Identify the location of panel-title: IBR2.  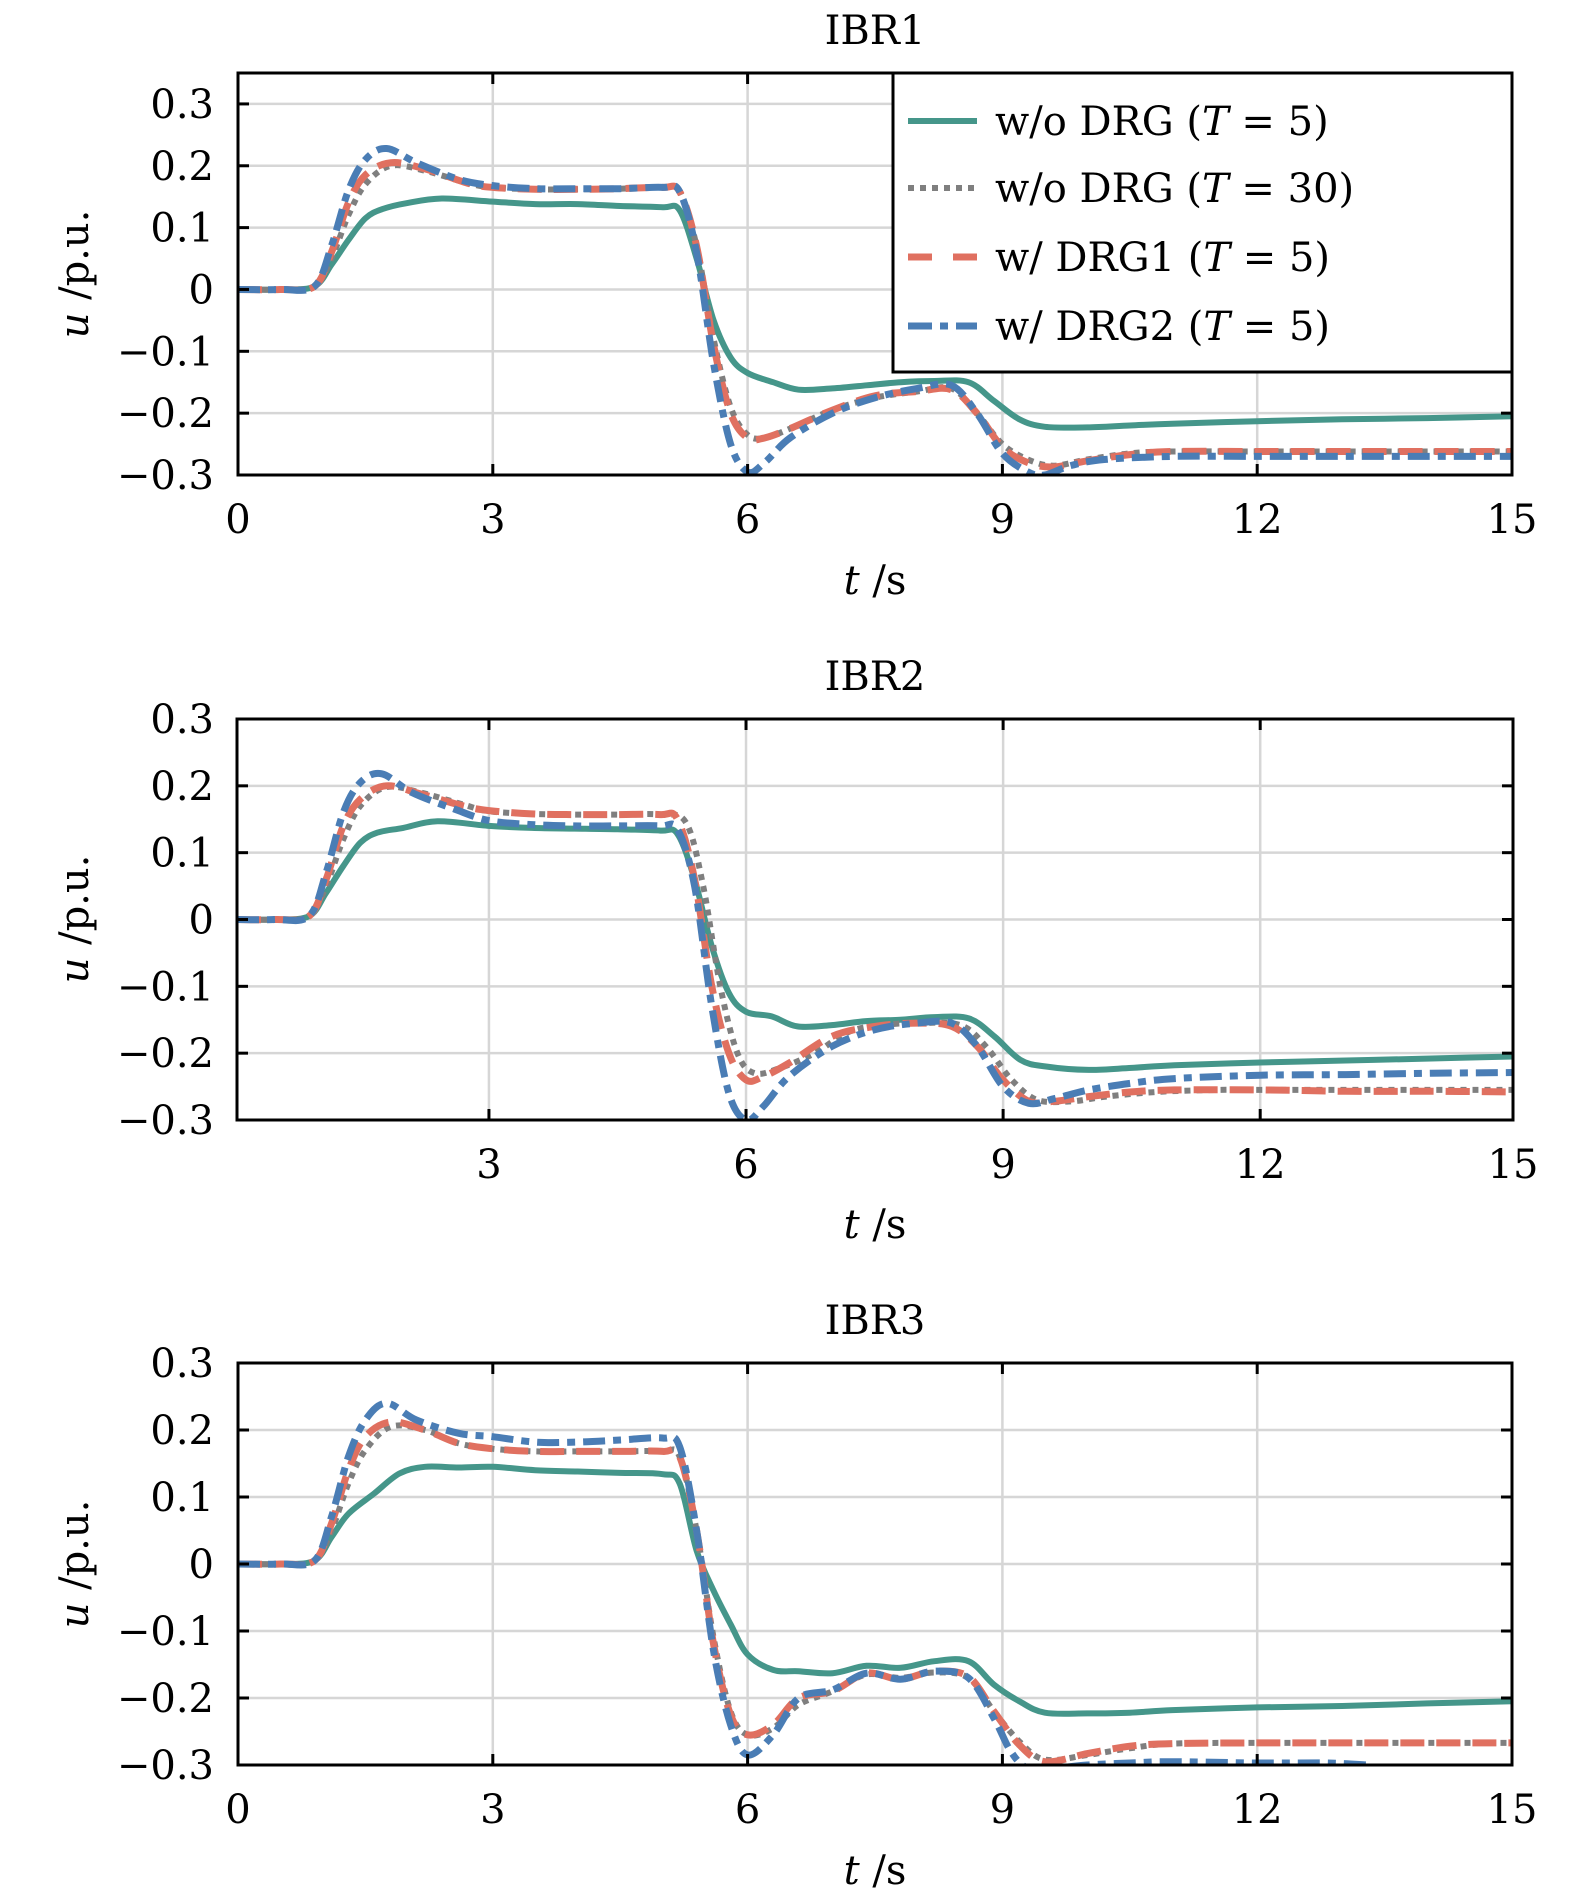
(875, 677).